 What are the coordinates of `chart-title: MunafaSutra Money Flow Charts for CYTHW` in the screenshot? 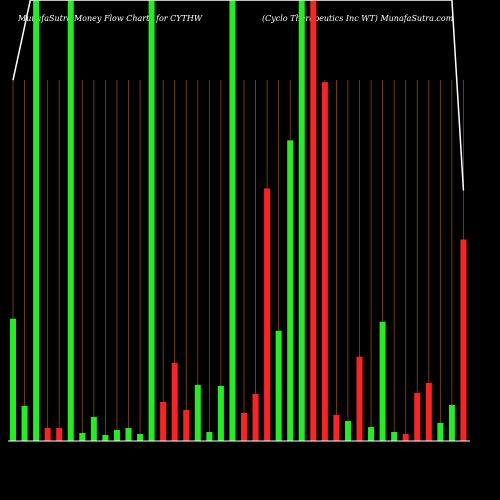 It's located at (110, 18).